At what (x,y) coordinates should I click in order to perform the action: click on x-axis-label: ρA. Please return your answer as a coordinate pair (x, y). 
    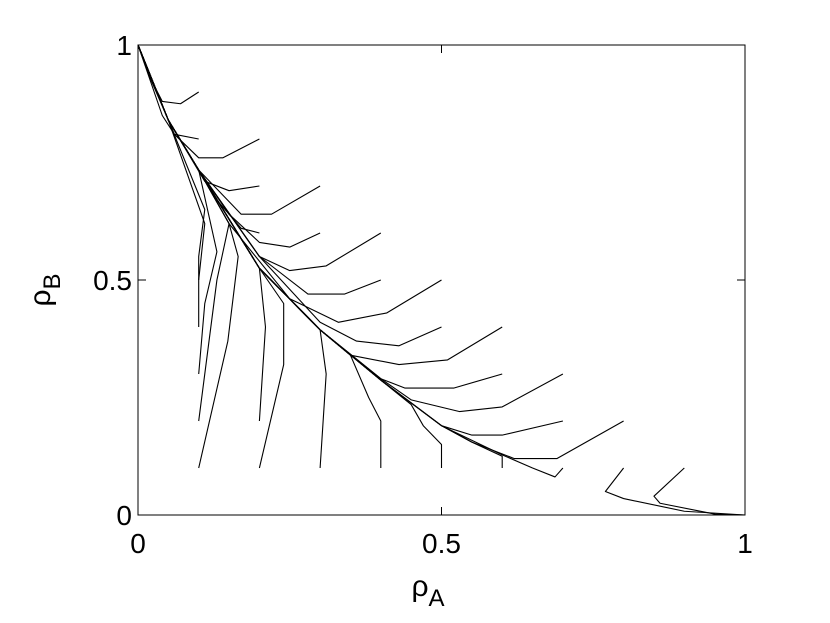
    Looking at the image, I should click on (427, 591).